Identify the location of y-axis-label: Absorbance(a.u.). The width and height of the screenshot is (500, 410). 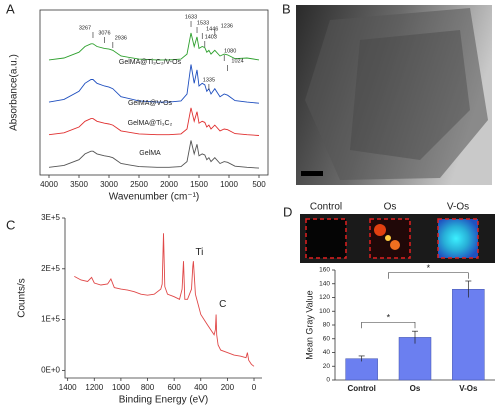
(14, 92).